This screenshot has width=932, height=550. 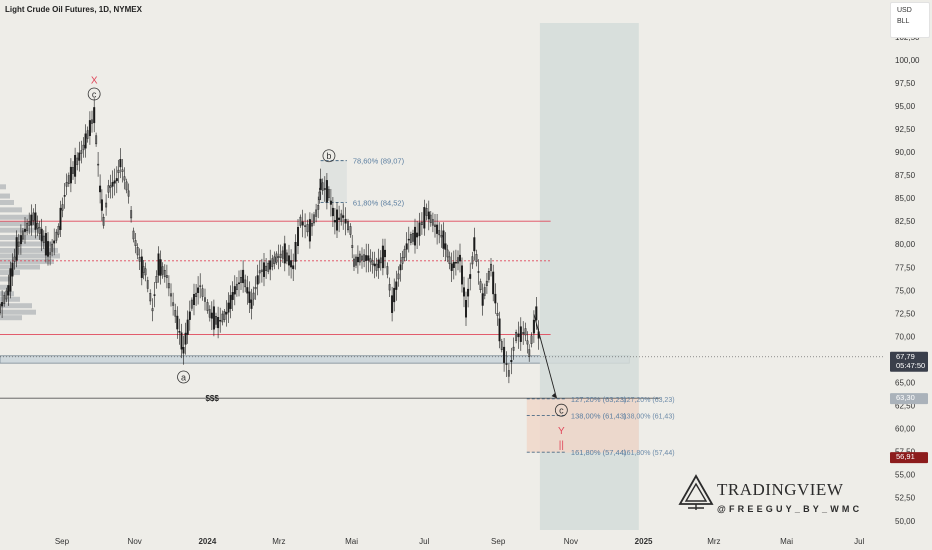 What do you see at coordinates (379, 161) in the screenshot?
I see `fib-level-label: 78,60% (89,07)` at bounding box center [379, 161].